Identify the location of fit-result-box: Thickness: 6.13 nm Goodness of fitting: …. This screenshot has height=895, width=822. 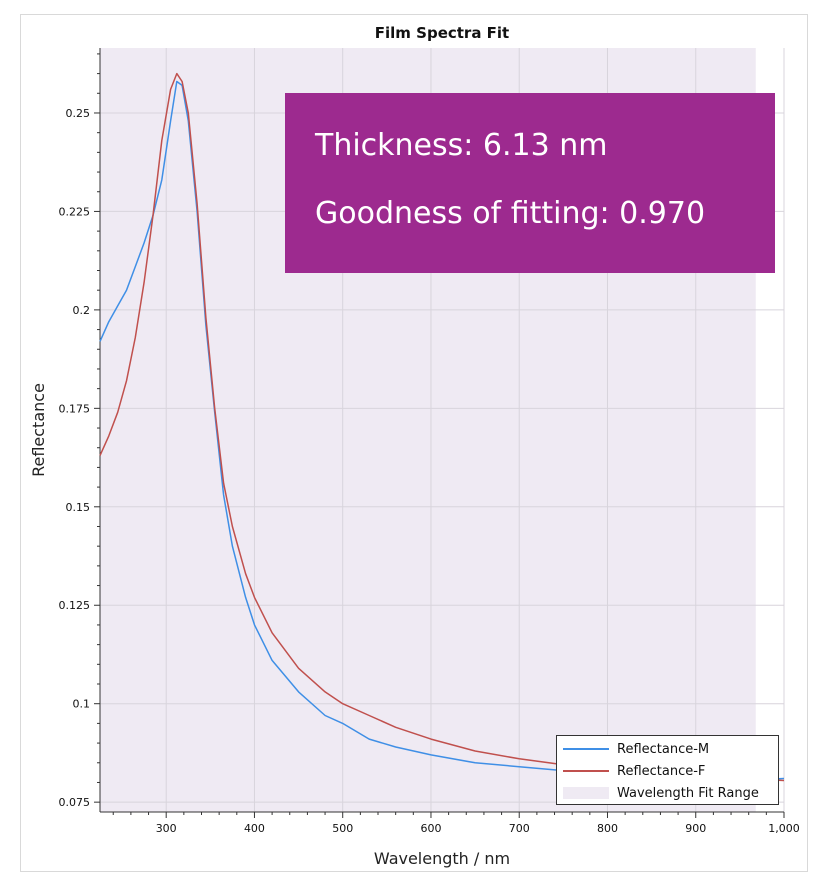
(530, 183).